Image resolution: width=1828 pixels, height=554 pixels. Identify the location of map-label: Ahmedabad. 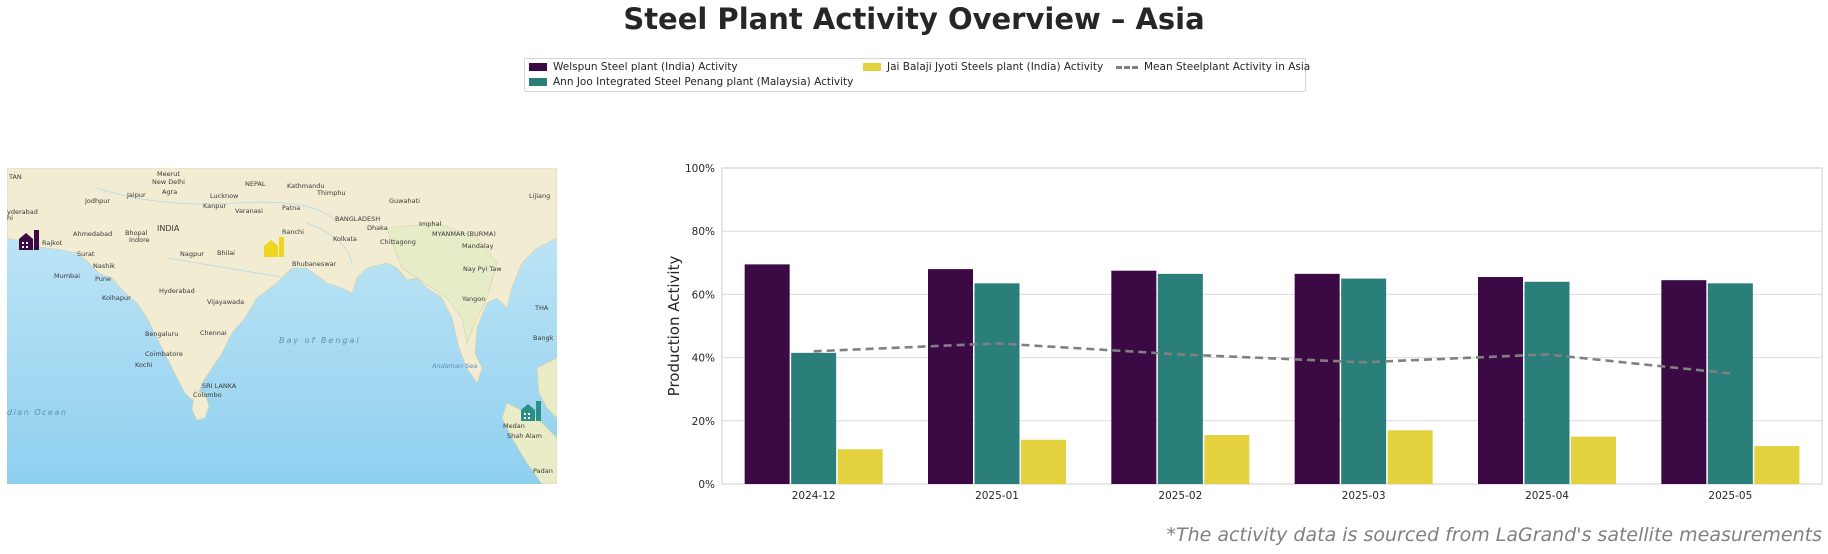
(92, 234).